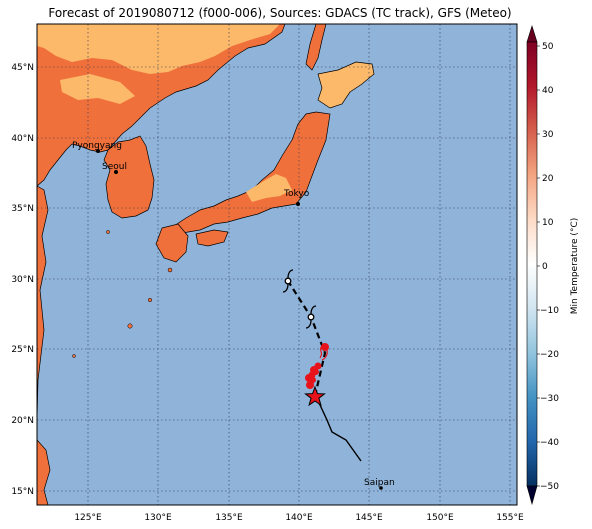 The height and width of the screenshot is (529, 592). Describe the element at coordinates (317, 366) in the screenshot. I see `forecast-ensemble-cluster` at that location.